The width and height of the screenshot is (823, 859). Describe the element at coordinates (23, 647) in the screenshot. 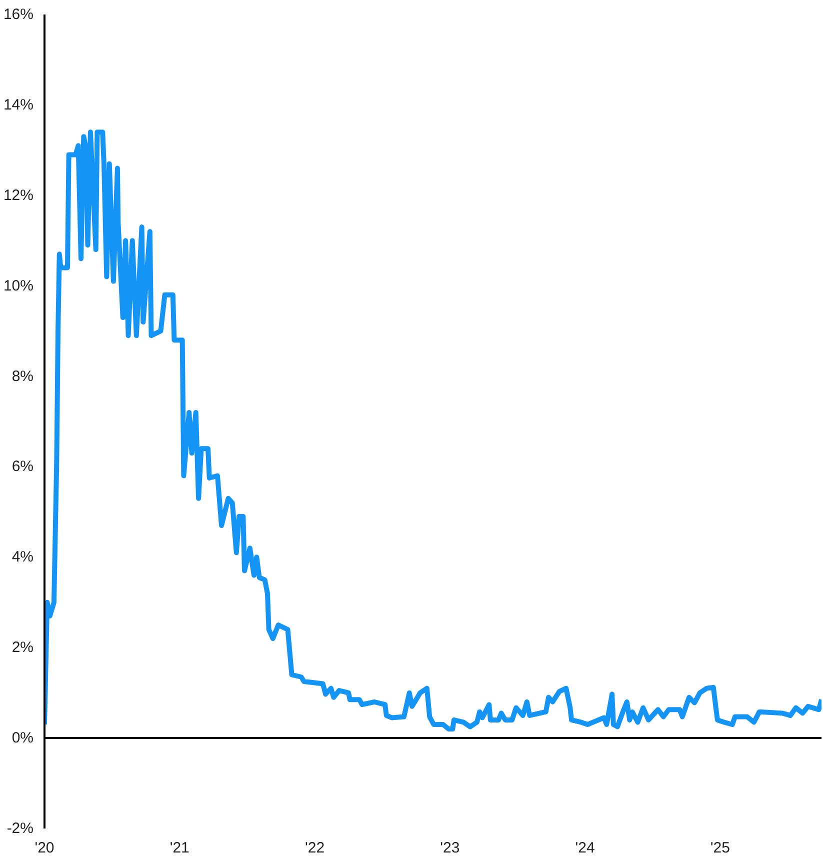

I see `y-tick-label: 2%` at that location.